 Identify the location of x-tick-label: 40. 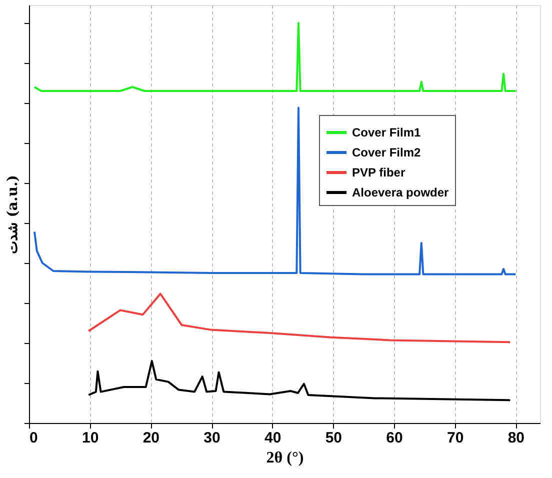
(273, 438).